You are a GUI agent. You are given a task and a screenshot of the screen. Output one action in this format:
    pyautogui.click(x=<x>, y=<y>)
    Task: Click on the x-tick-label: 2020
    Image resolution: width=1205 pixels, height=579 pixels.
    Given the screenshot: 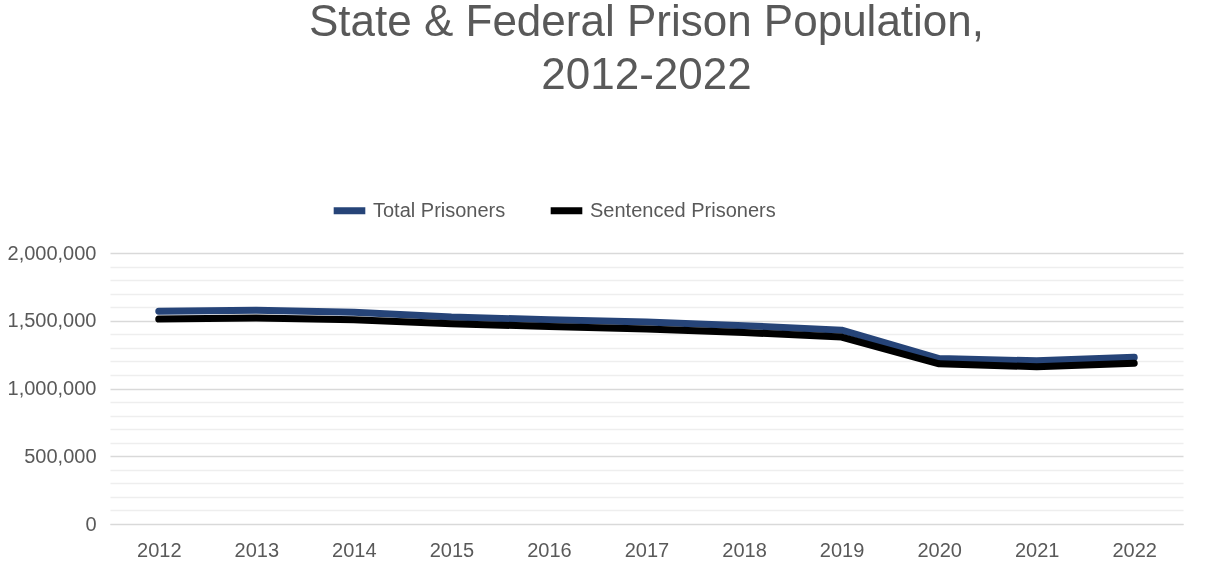 What is the action you would take?
    pyautogui.click(x=939, y=549)
    